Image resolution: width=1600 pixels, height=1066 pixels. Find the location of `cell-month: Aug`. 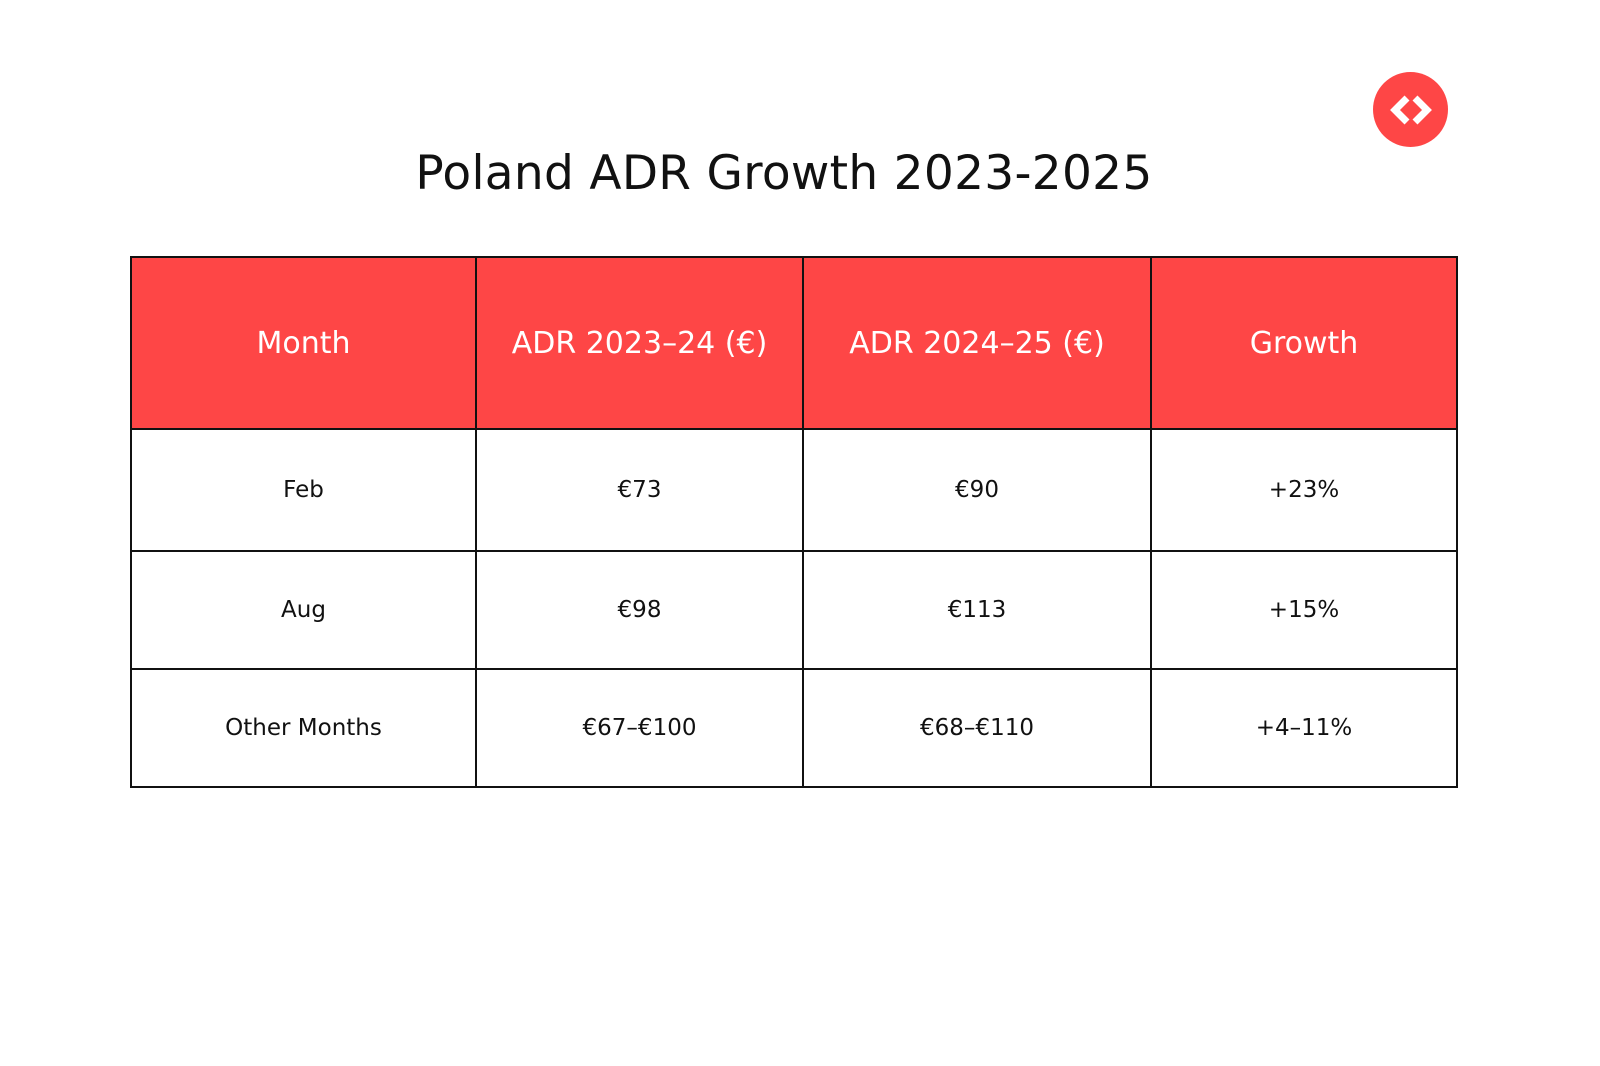

cell-month: Aug is located at coordinates (303, 610).